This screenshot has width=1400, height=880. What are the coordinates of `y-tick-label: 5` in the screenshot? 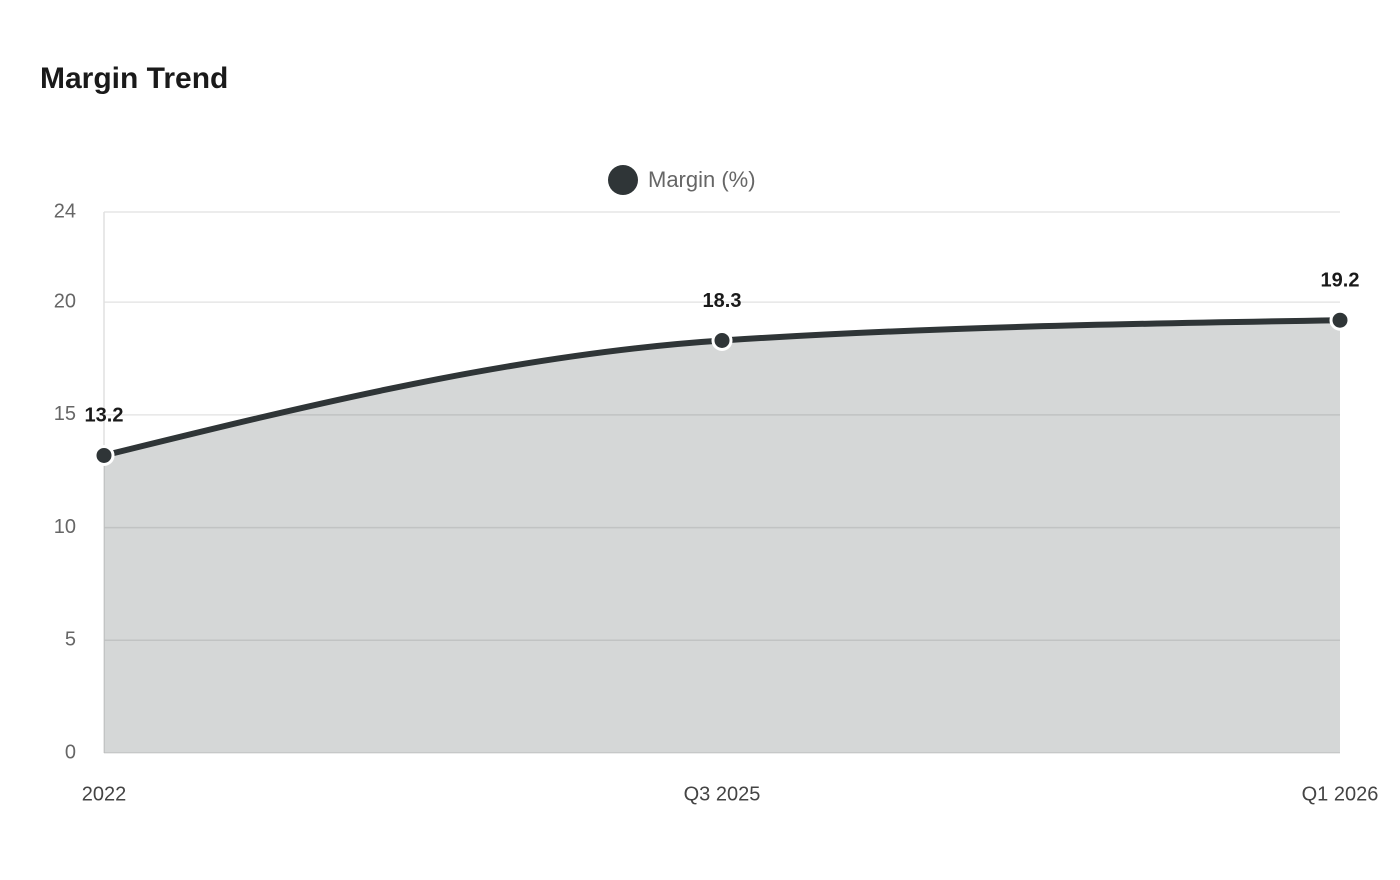 It's located at (70, 640).